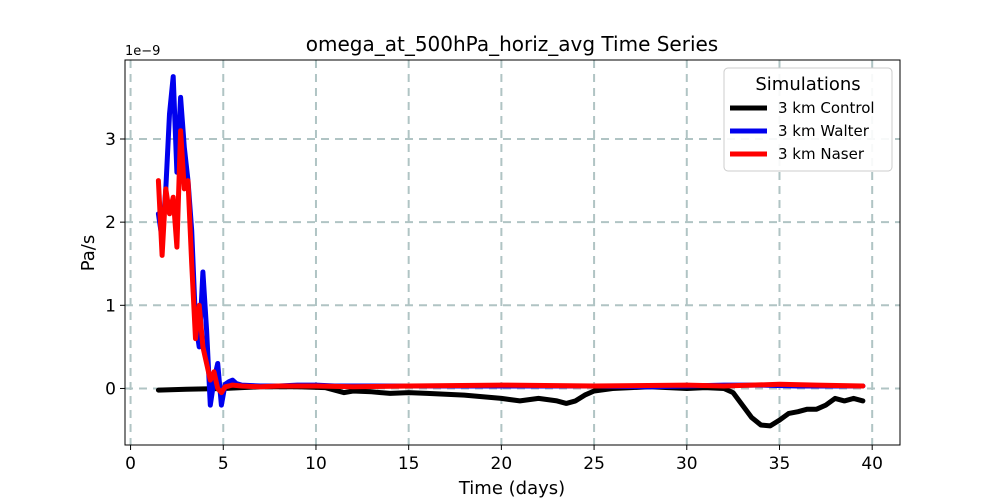 Image resolution: width=1000 pixels, height=500 pixels. What do you see at coordinates (502, 464) in the screenshot?
I see `x-tick-label: 20` at bounding box center [502, 464].